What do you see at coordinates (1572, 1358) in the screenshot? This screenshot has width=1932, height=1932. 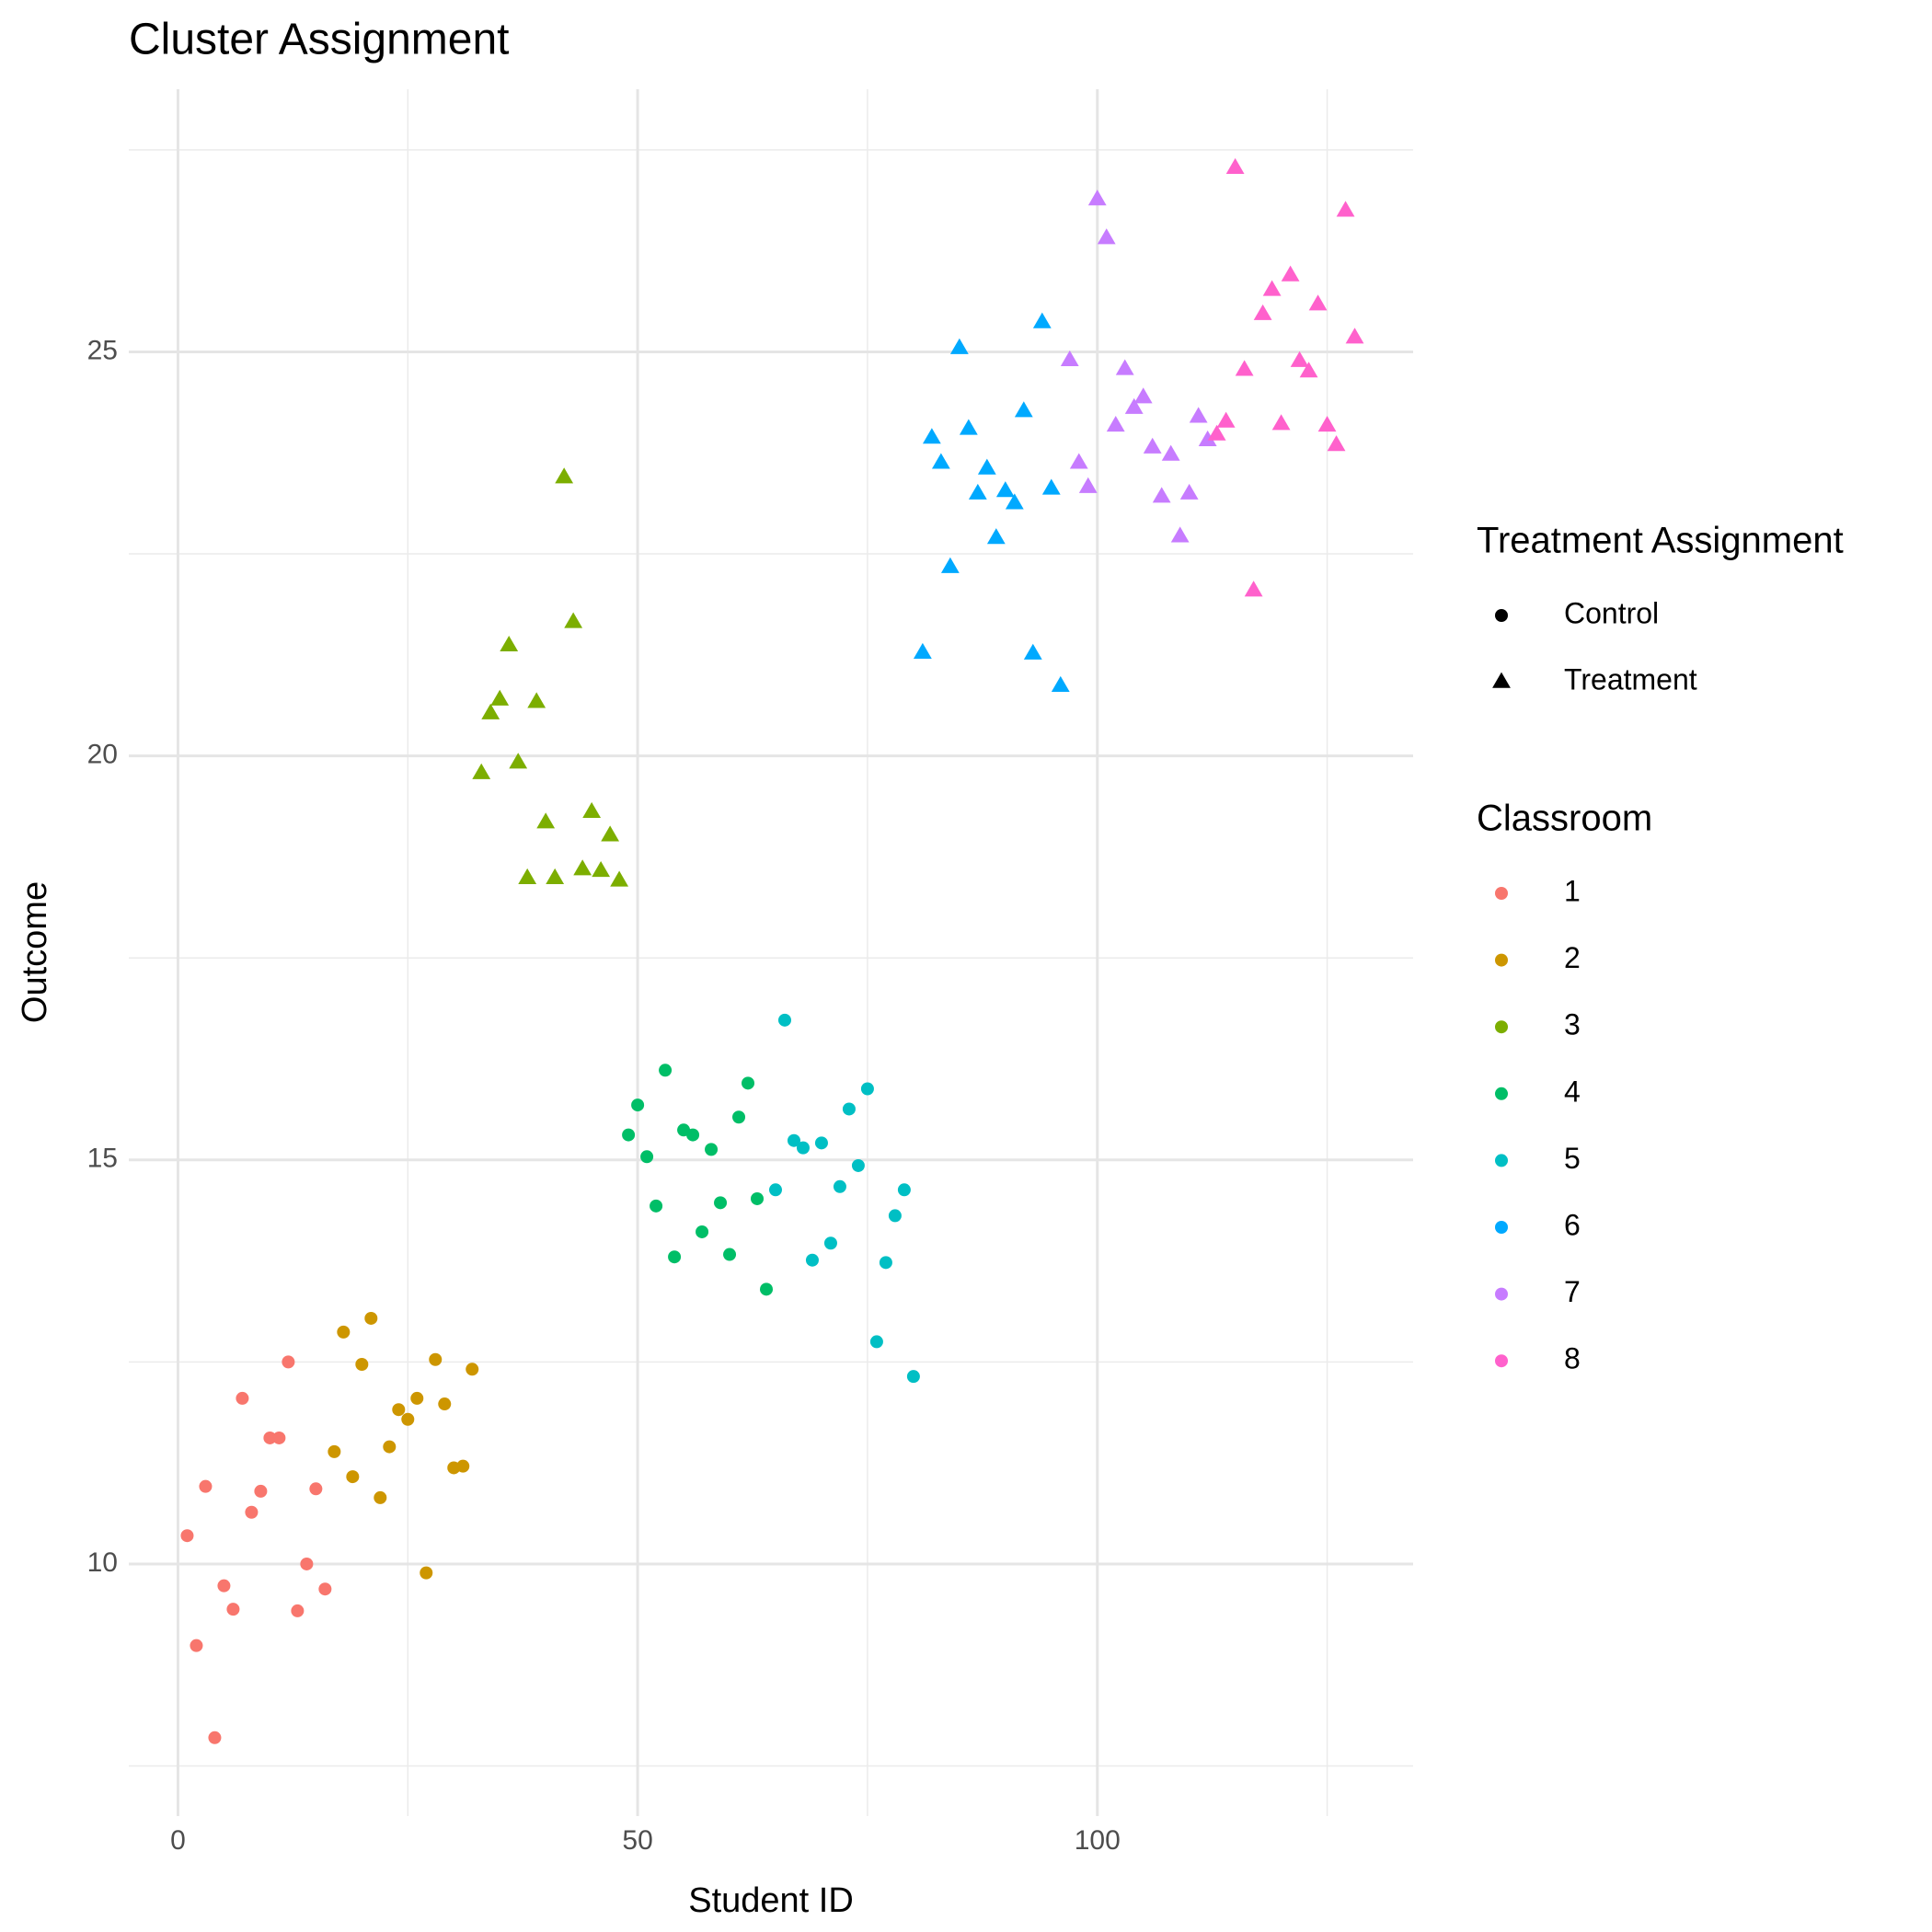 I see `legend-label: 8` at bounding box center [1572, 1358].